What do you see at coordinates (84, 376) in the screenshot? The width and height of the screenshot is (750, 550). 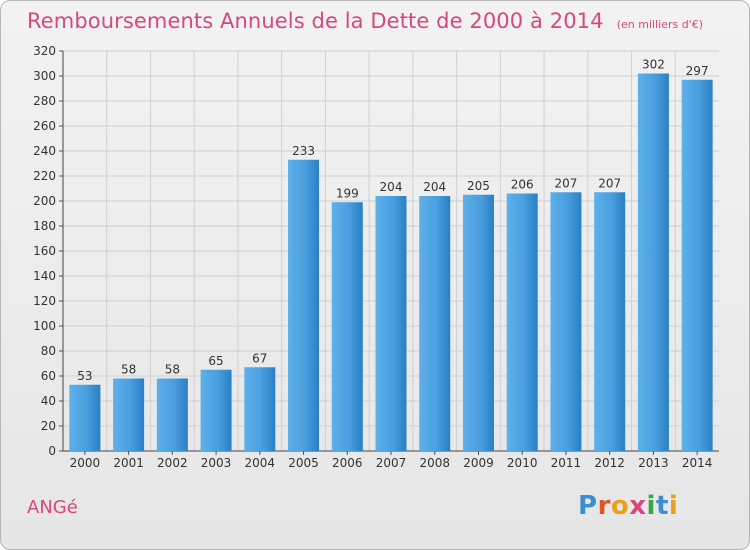 I see `value-label-2000: 53` at bounding box center [84, 376].